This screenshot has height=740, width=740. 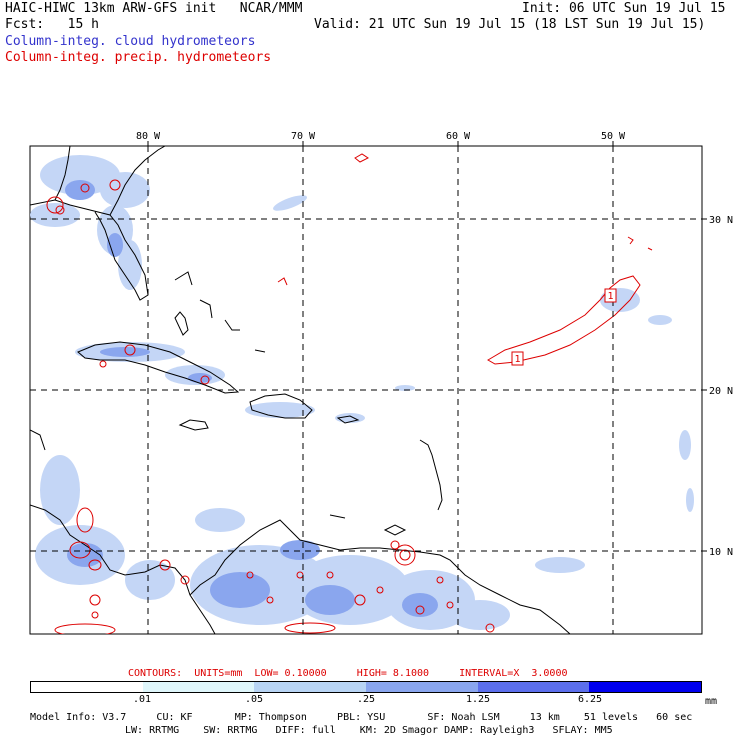 What do you see at coordinates (721, 552) in the screenshot?
I see `lat-label: 10 N` at bounding box center [721, 552].